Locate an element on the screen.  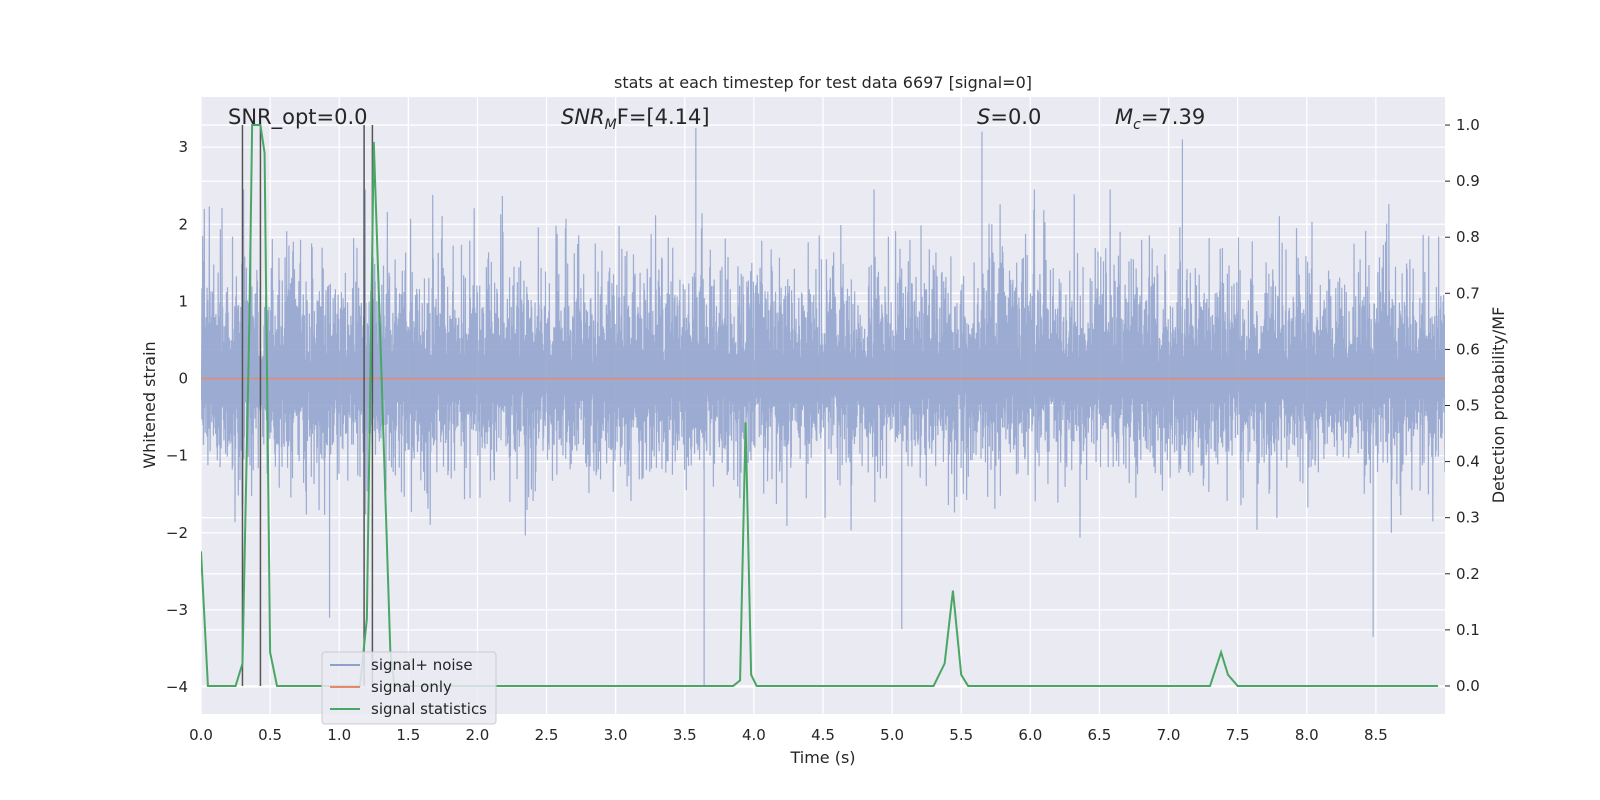
x-tick-label: 1.5 is located at coordinates (408, 735).